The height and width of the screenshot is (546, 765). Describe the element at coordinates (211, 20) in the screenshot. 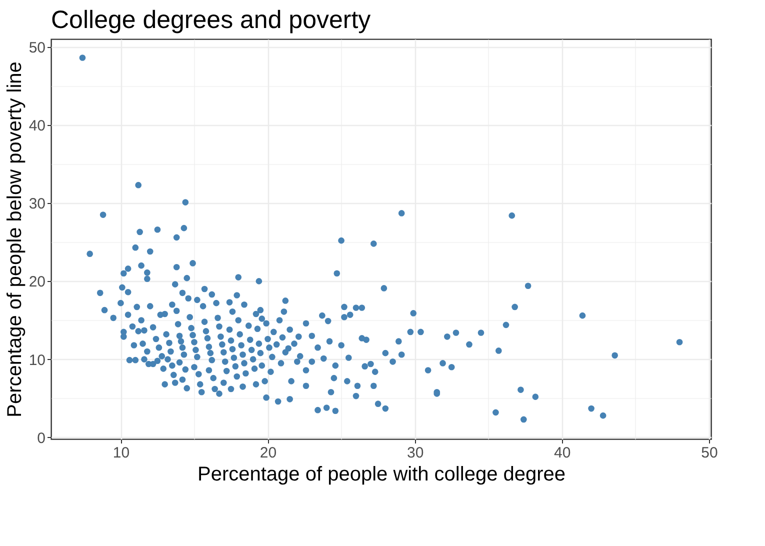

I see `chart-title: College degrees and poverty` at that location.